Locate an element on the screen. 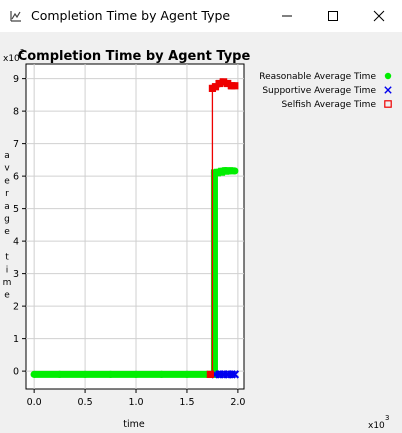  y-tick-label: 7 is located at coordinates (16, 144).